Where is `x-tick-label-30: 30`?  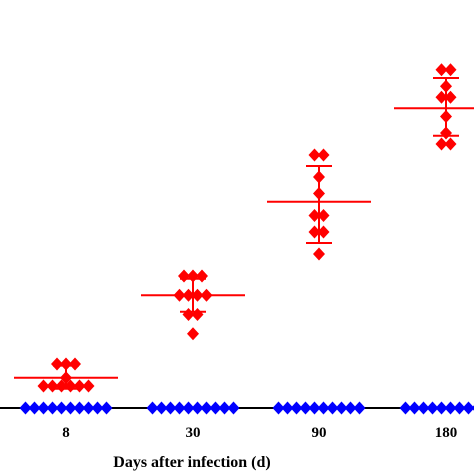
x-tick-label-30: 30 is located at coordinates (193, 433).